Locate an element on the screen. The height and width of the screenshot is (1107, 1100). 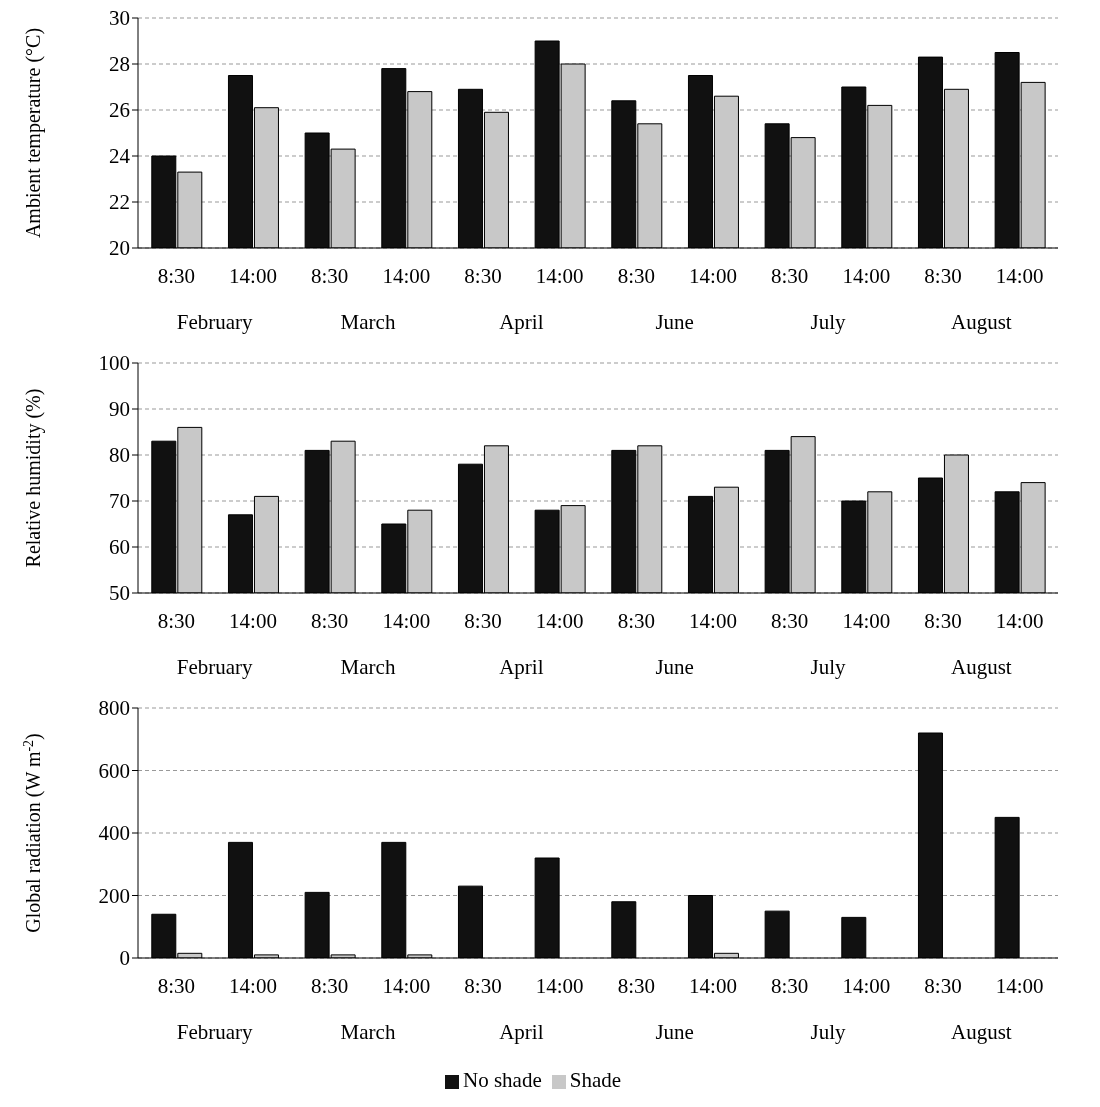
y-tick-label: 26 is located at coordinates (119, 110).